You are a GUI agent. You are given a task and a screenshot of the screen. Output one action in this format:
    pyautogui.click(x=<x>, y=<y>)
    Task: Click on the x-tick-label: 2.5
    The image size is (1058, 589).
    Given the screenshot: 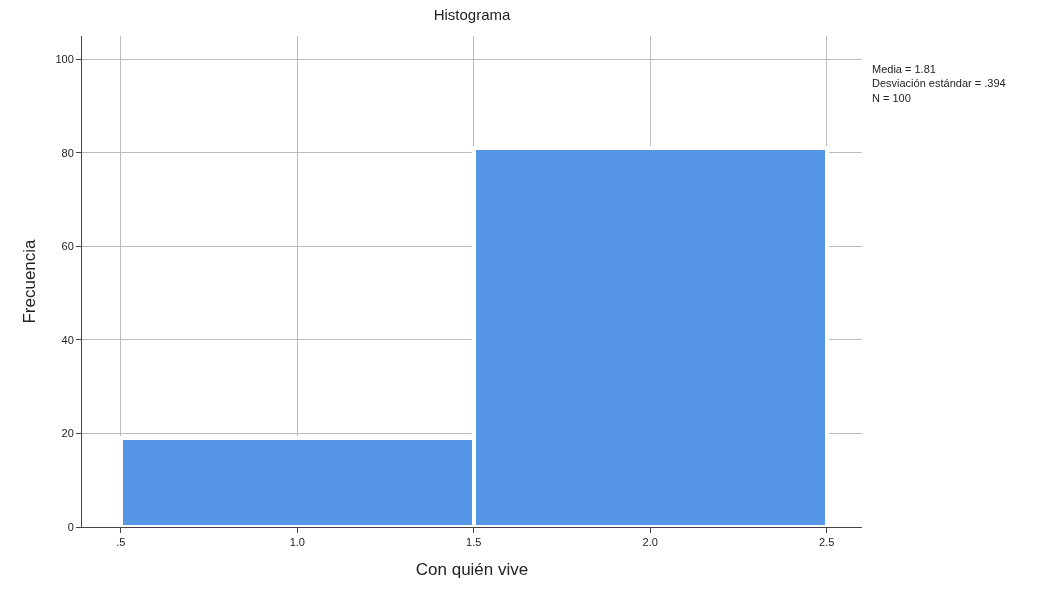 What is the action you would take?
    pyautogui.click(x=827, y=542)
    